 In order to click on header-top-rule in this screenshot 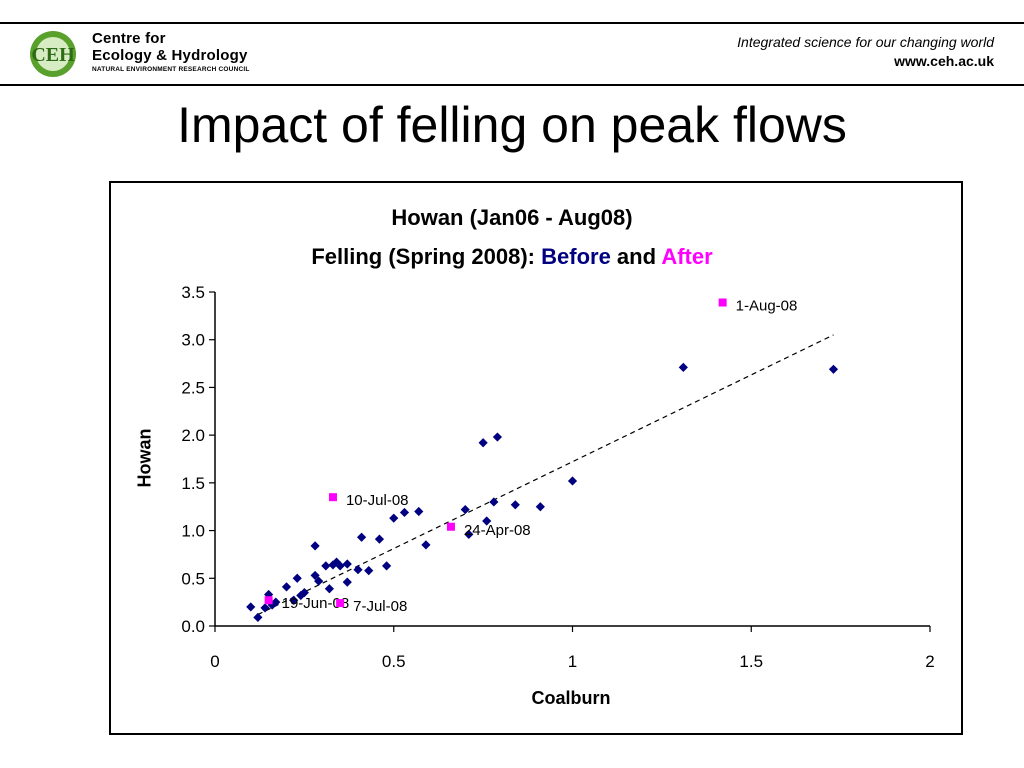, I will do `click(512, 23)`.